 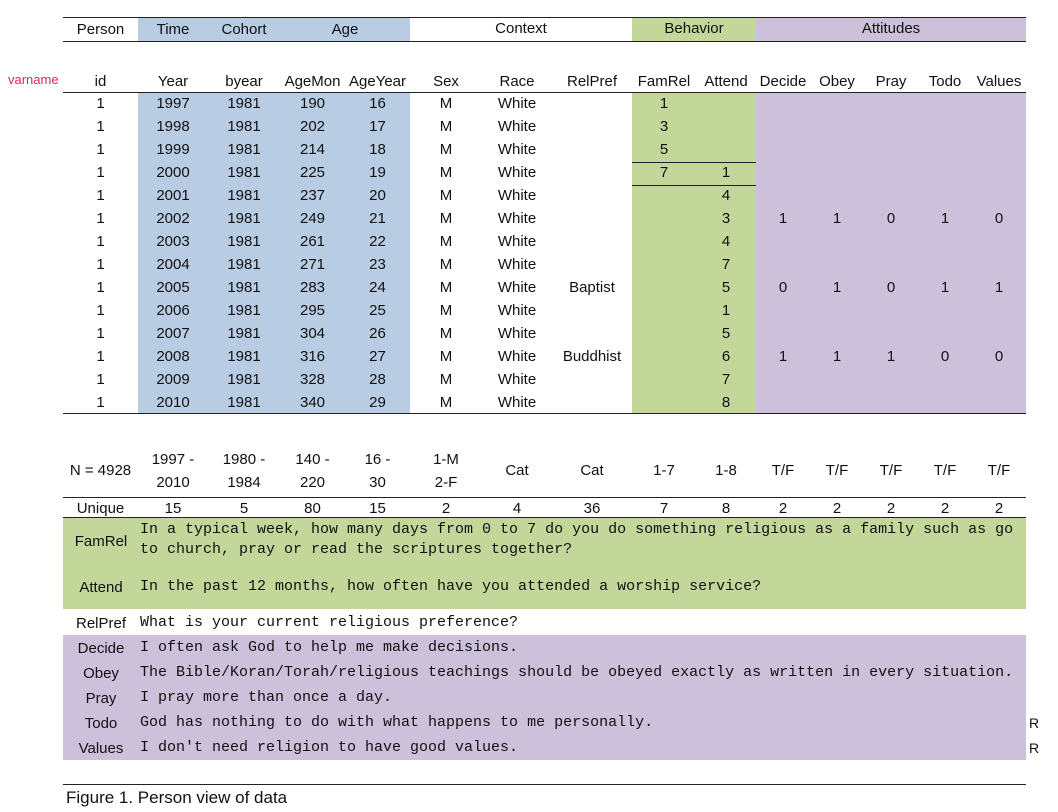 What do you see at coordinates (891, 287) in the screenshot?
I see `cell-pray: 0` at bounding box center [891, 287].